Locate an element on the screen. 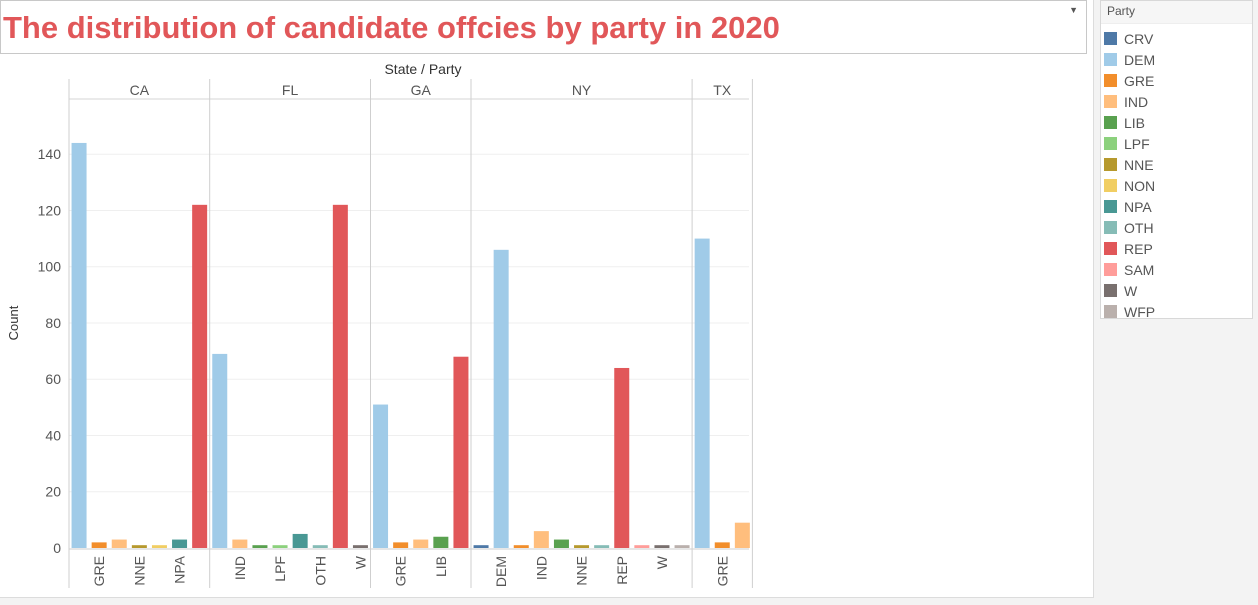 This screenshot has width=1258, height=605. bar-ca-ind is located at coordinates (119, 543).